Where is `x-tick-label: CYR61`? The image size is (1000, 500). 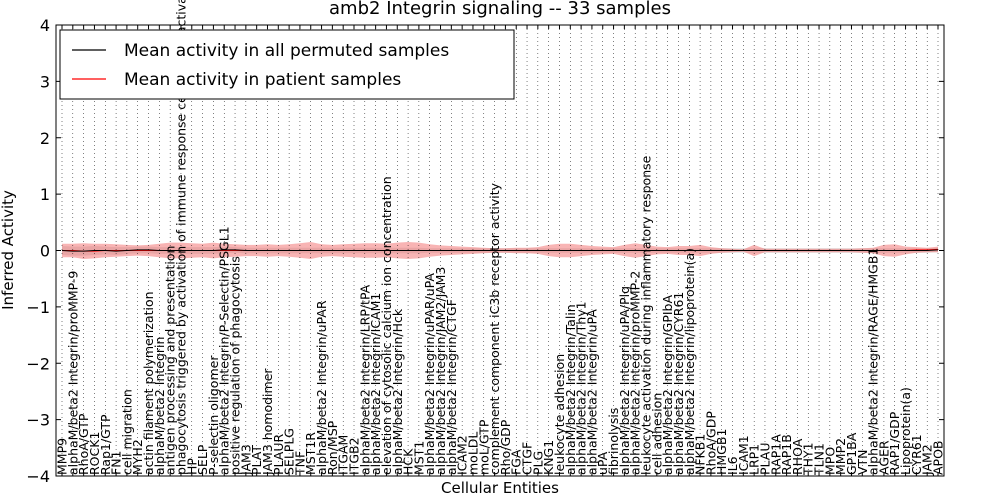
x-tick-label: CYR61 is located at coordinates (916, 454).